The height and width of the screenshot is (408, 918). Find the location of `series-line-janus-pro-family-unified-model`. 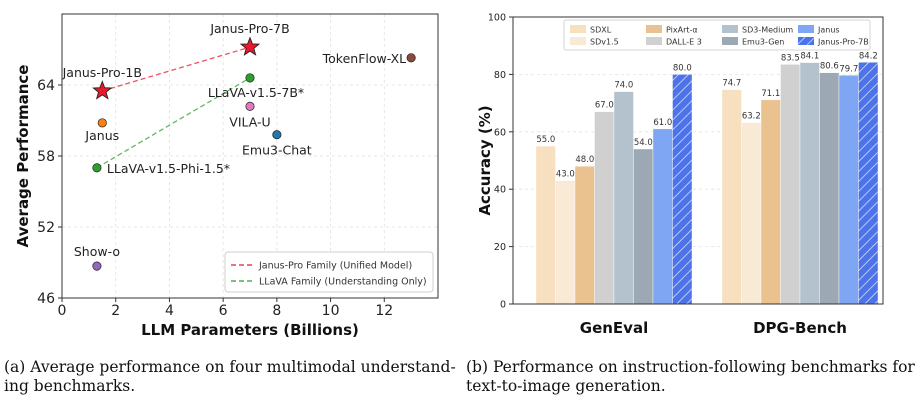

series-line-janus-pro-family-unified-model is located at coordinates (176, 69).